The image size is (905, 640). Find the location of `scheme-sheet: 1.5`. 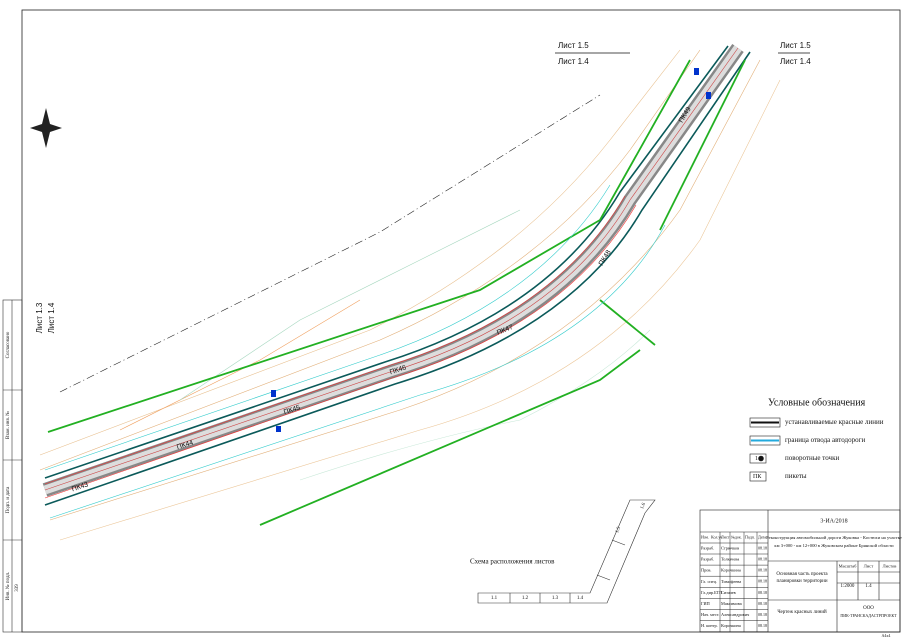

scheme-sheet: 1.5 is located at coordinates (618, 530).